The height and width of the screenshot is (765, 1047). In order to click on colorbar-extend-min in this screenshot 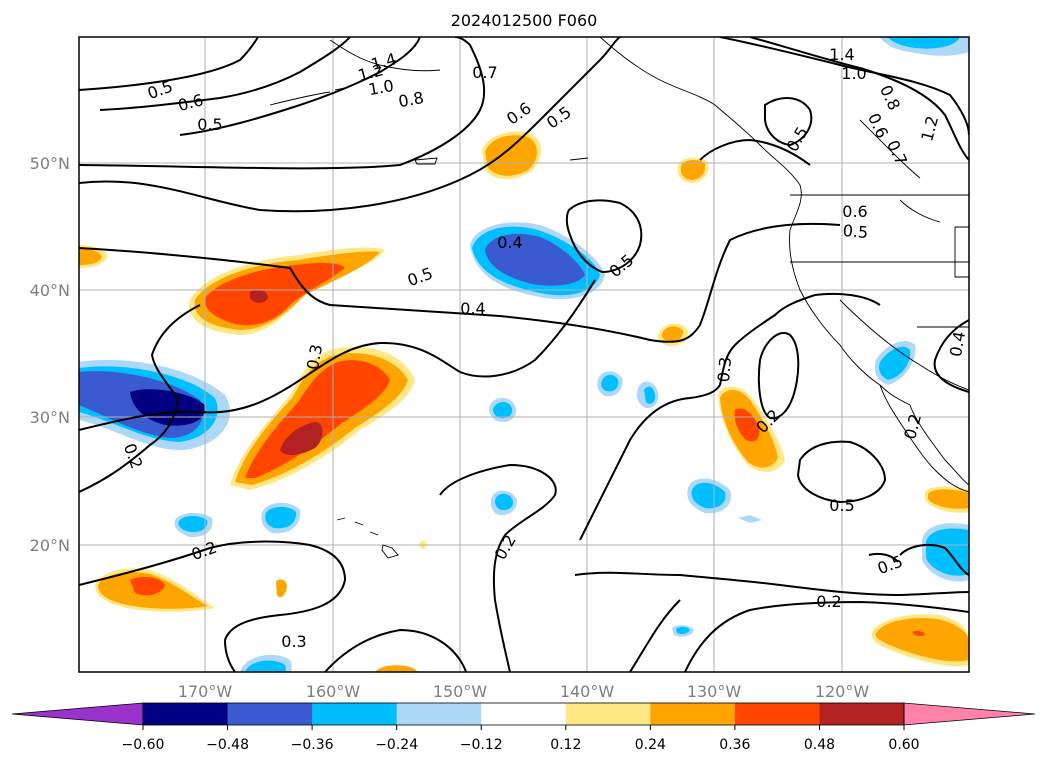, I will do `click(77, 714)`.